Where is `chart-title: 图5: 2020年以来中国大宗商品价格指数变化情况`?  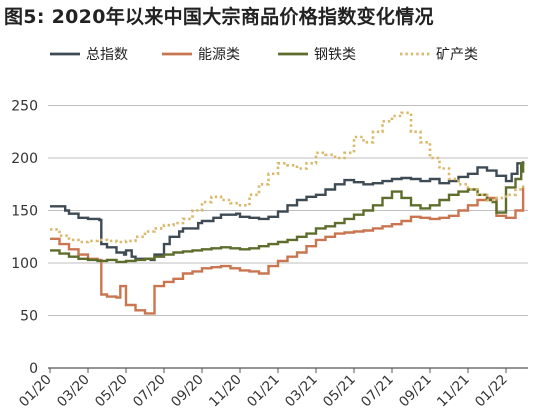 chart-title: 图5: 2020年以来中国大宗商品价格指数变化情况 is located at coordinates (219, 17).